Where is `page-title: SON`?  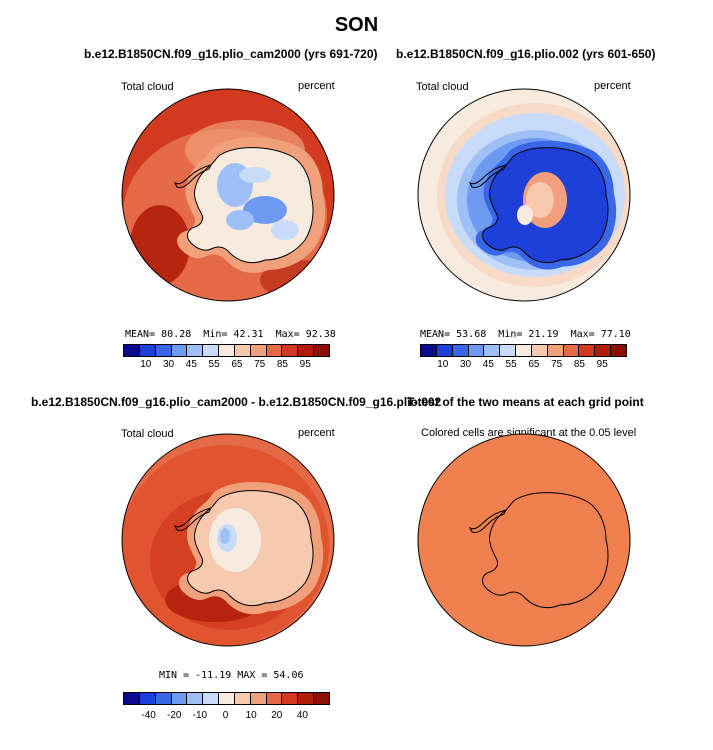 page-title: SON is located at coordinates (356, 25).